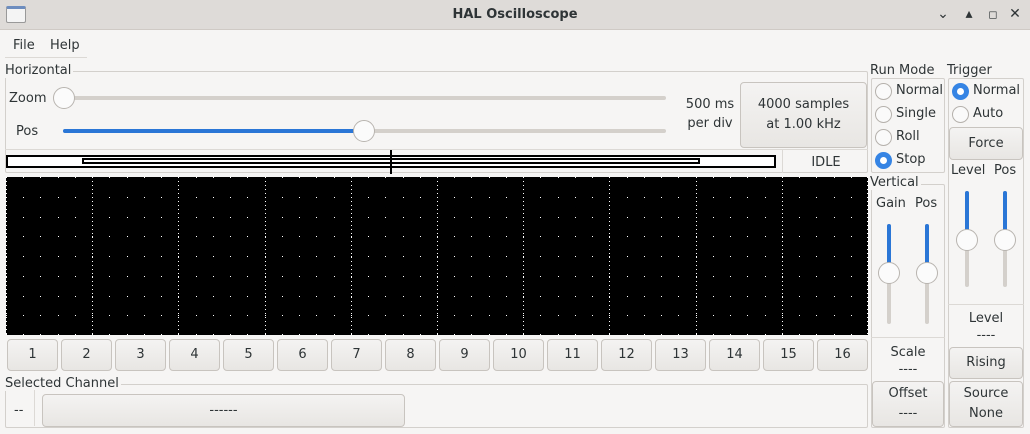 The width and height of the screenshot is (1030, 434). I want to click on samples-button: 4000 samples at 1.00 kHz, so click(803, 115).